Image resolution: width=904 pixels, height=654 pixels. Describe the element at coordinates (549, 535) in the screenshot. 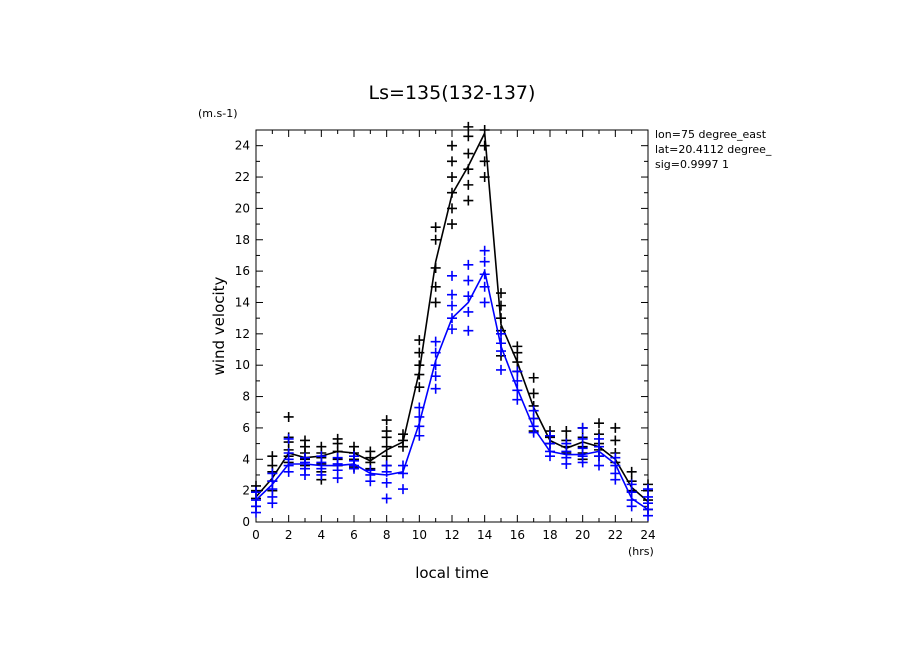

I see `x-tick-label: 18` at that location.